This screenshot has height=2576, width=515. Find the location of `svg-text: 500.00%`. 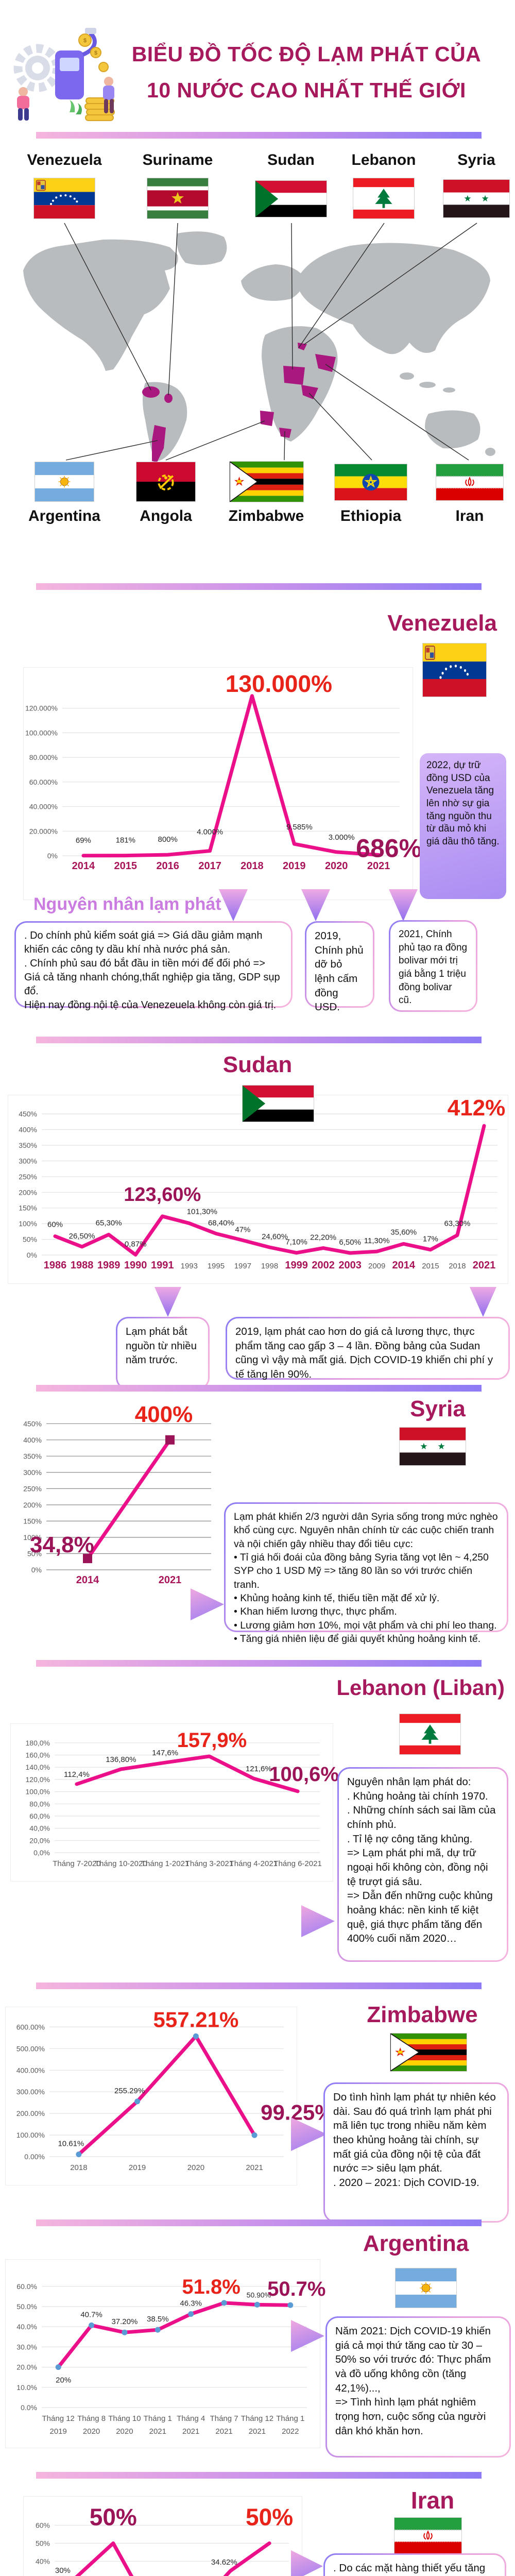

svg-text: 500.00% is located at coordinates (30, 2048).